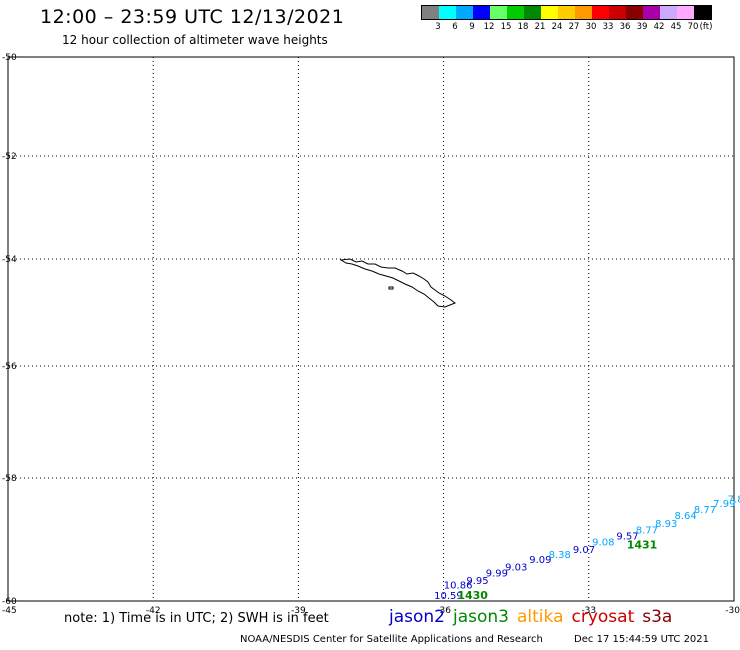 This screenshot has height=650, width=740. I want to click on lat-tick-label: -52, so click(9, 157).